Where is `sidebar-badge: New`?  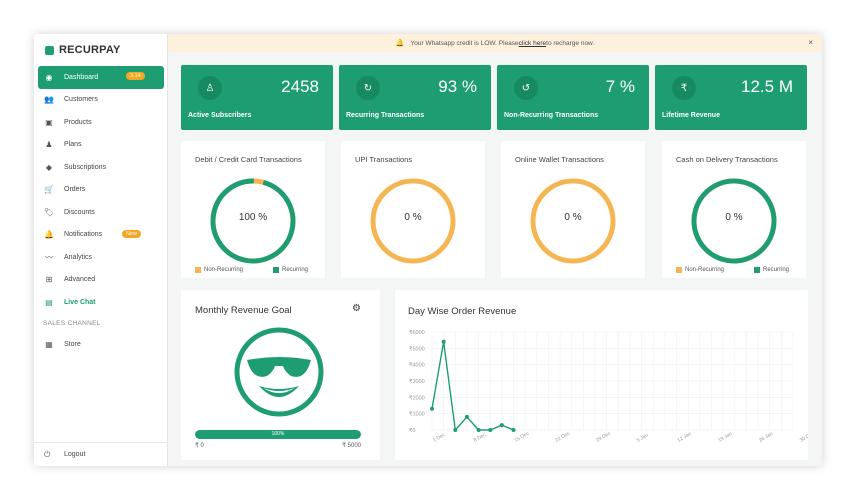
sidebar-badge: New is located at coordinates (132, 233).